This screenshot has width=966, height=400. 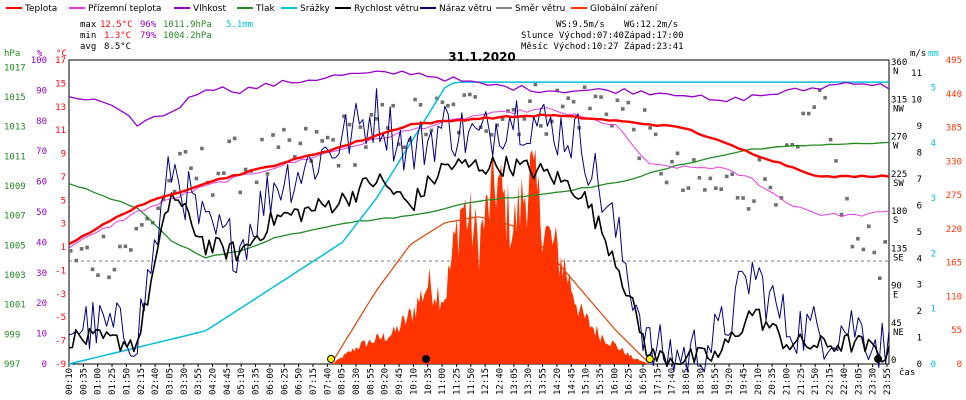 What do you see at coordinates (15, 68) in the screenshot?
I see `tick-label-hpa: 1017` at bounding box center [15, 68].